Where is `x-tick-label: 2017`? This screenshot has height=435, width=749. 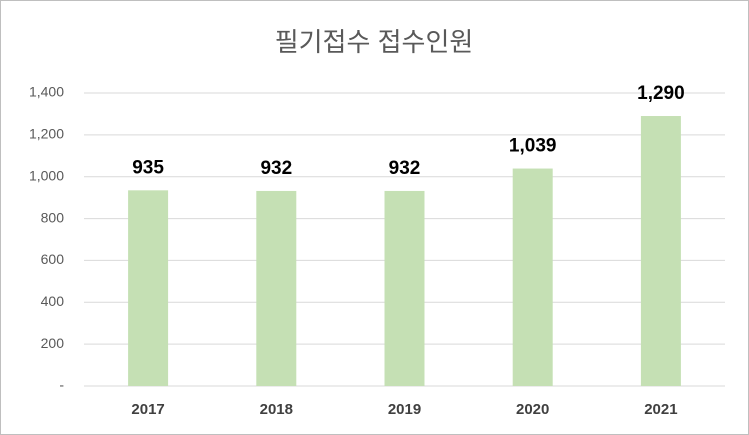 x-tick-label: 2017 is located at coordinates (147, 409).